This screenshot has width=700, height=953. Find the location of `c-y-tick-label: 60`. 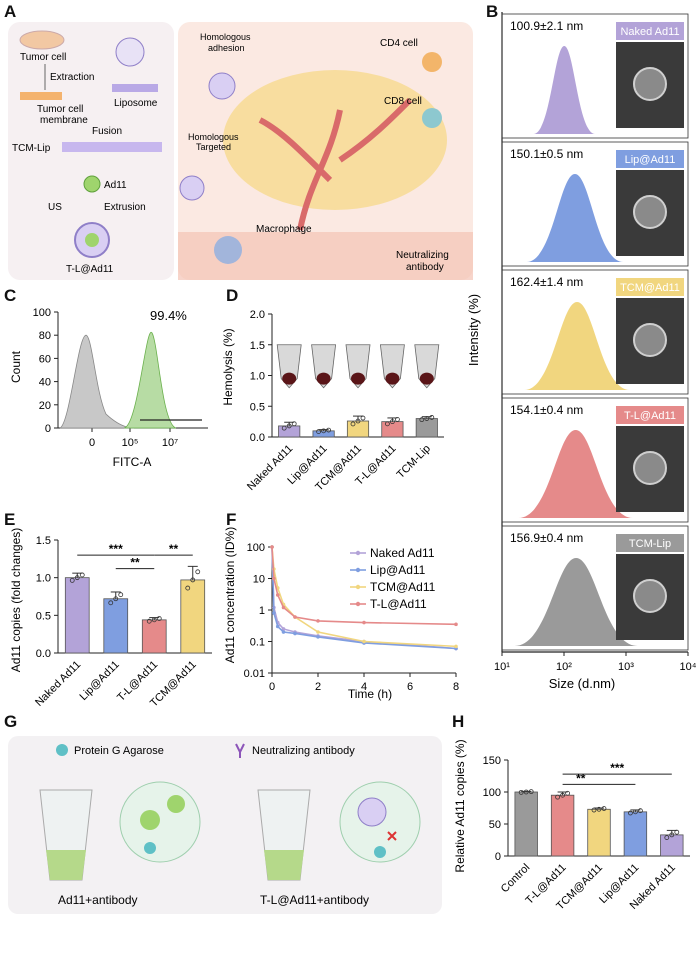

c-y-tick-label: 60 is located at coordinates (45, 359).